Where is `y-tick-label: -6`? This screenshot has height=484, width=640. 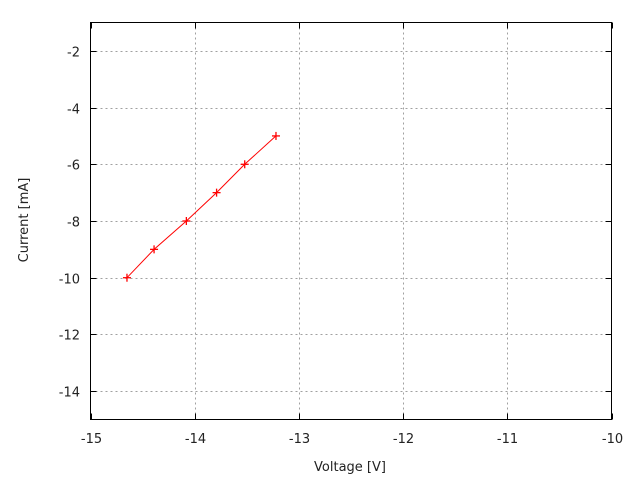
y-tick-label: -6 is located at coordinates (73, 166).